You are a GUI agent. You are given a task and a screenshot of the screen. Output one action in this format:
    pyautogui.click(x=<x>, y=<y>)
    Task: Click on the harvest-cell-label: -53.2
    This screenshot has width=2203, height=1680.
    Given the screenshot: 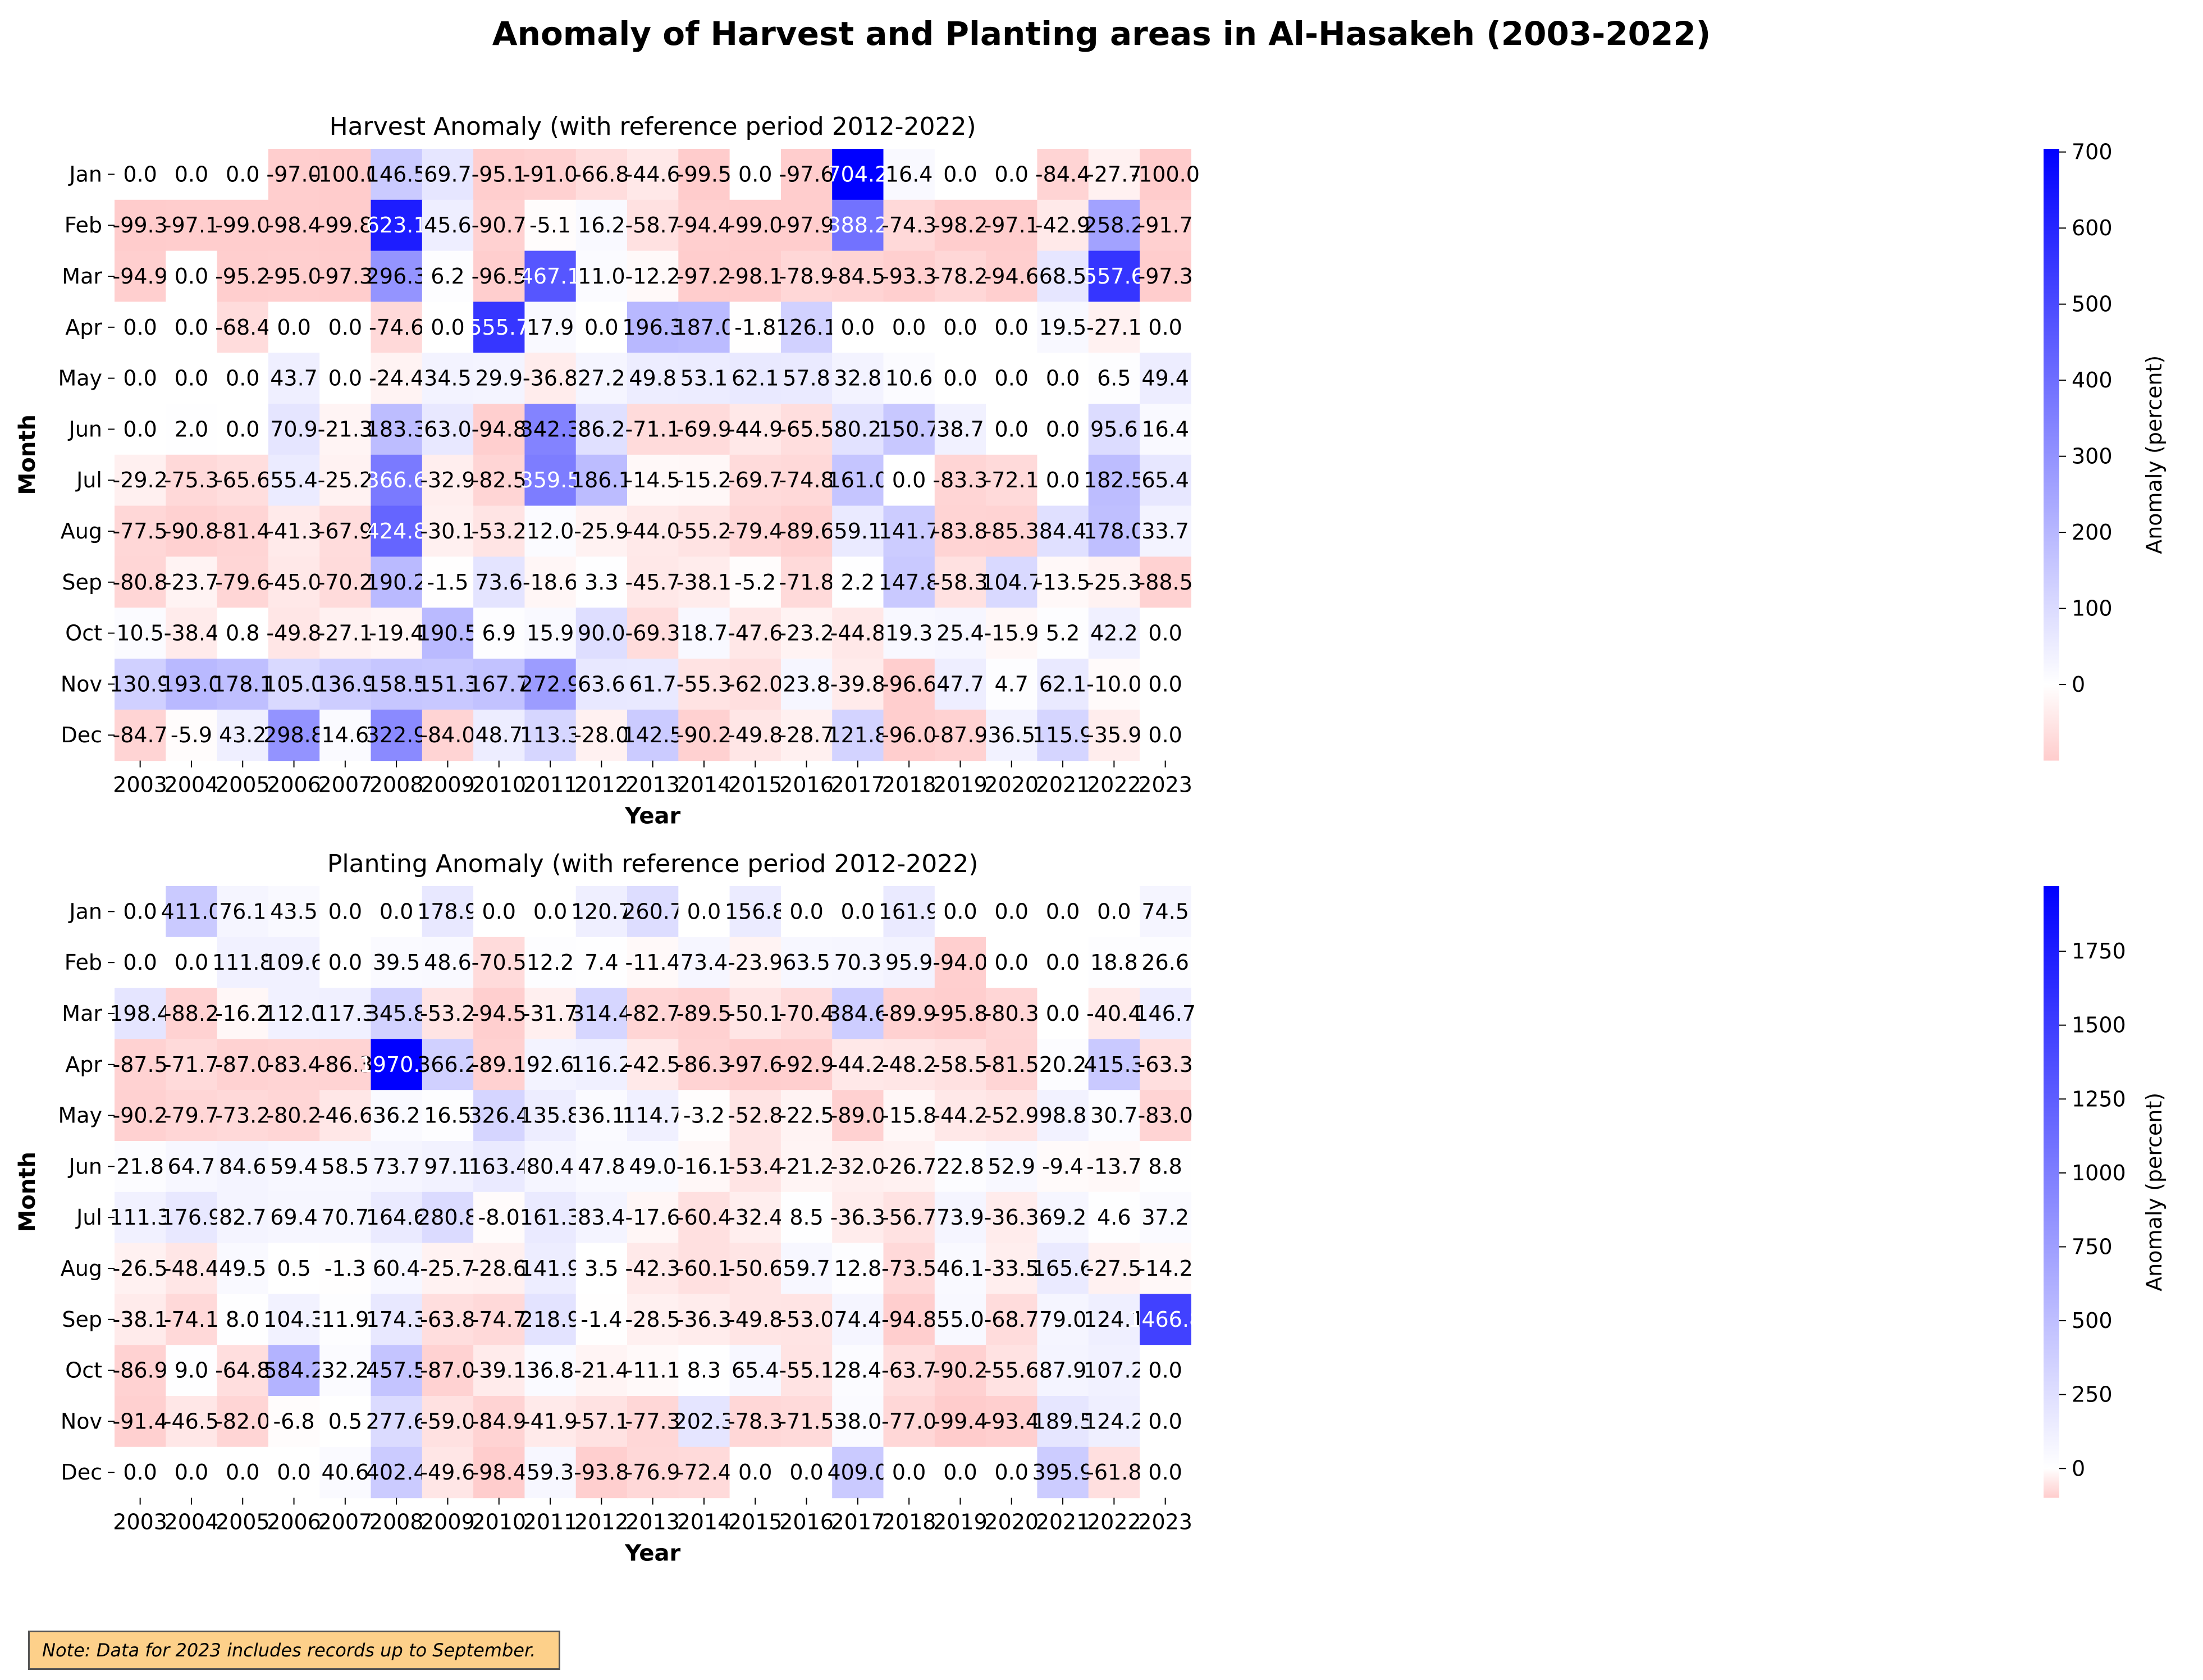 What is the action you would take?
    pyautogui.click(x=499, y=531)
    